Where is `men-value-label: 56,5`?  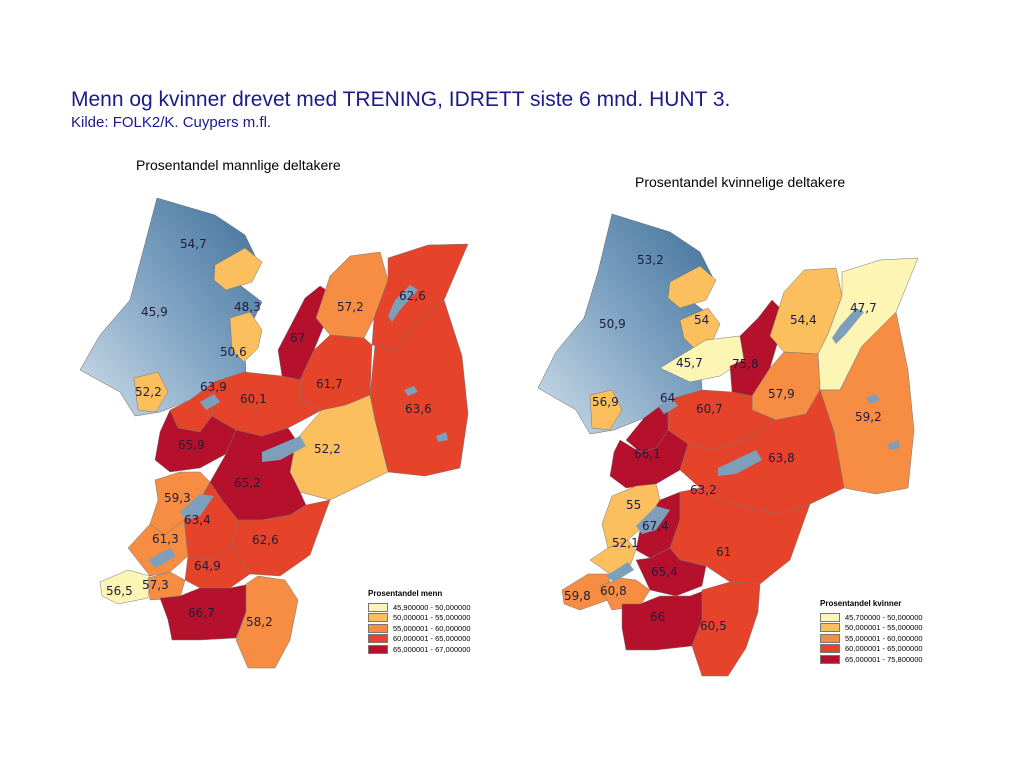 men-value-label: 56,5 is located at coordinates (119, 591).